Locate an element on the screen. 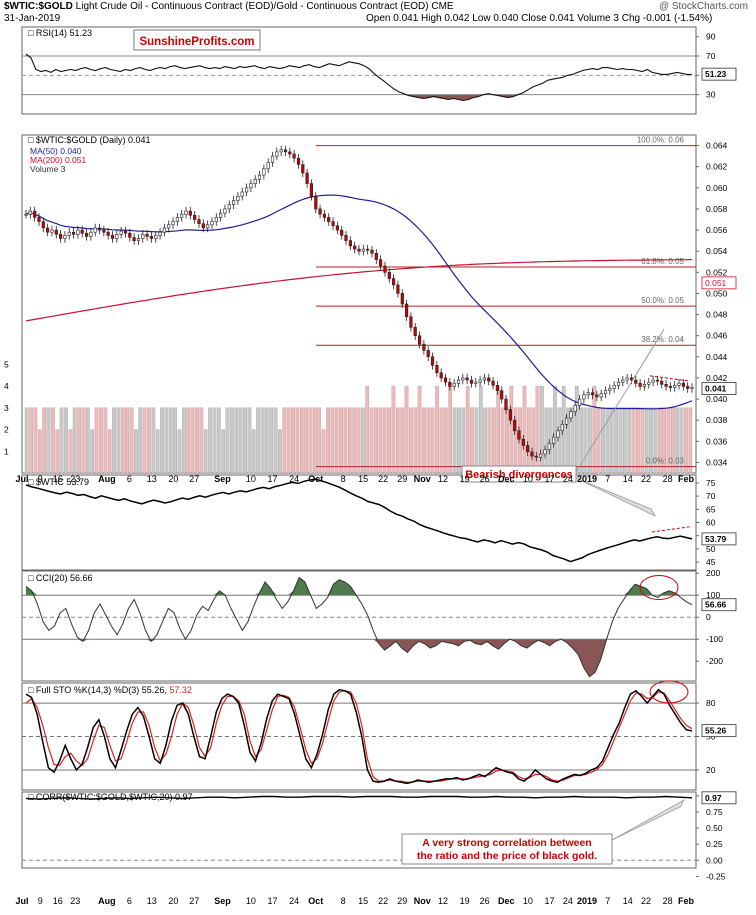 This screenshot has width=756, height=915. x-axis-label-mid: 22 is located at coordinates (383, 479).